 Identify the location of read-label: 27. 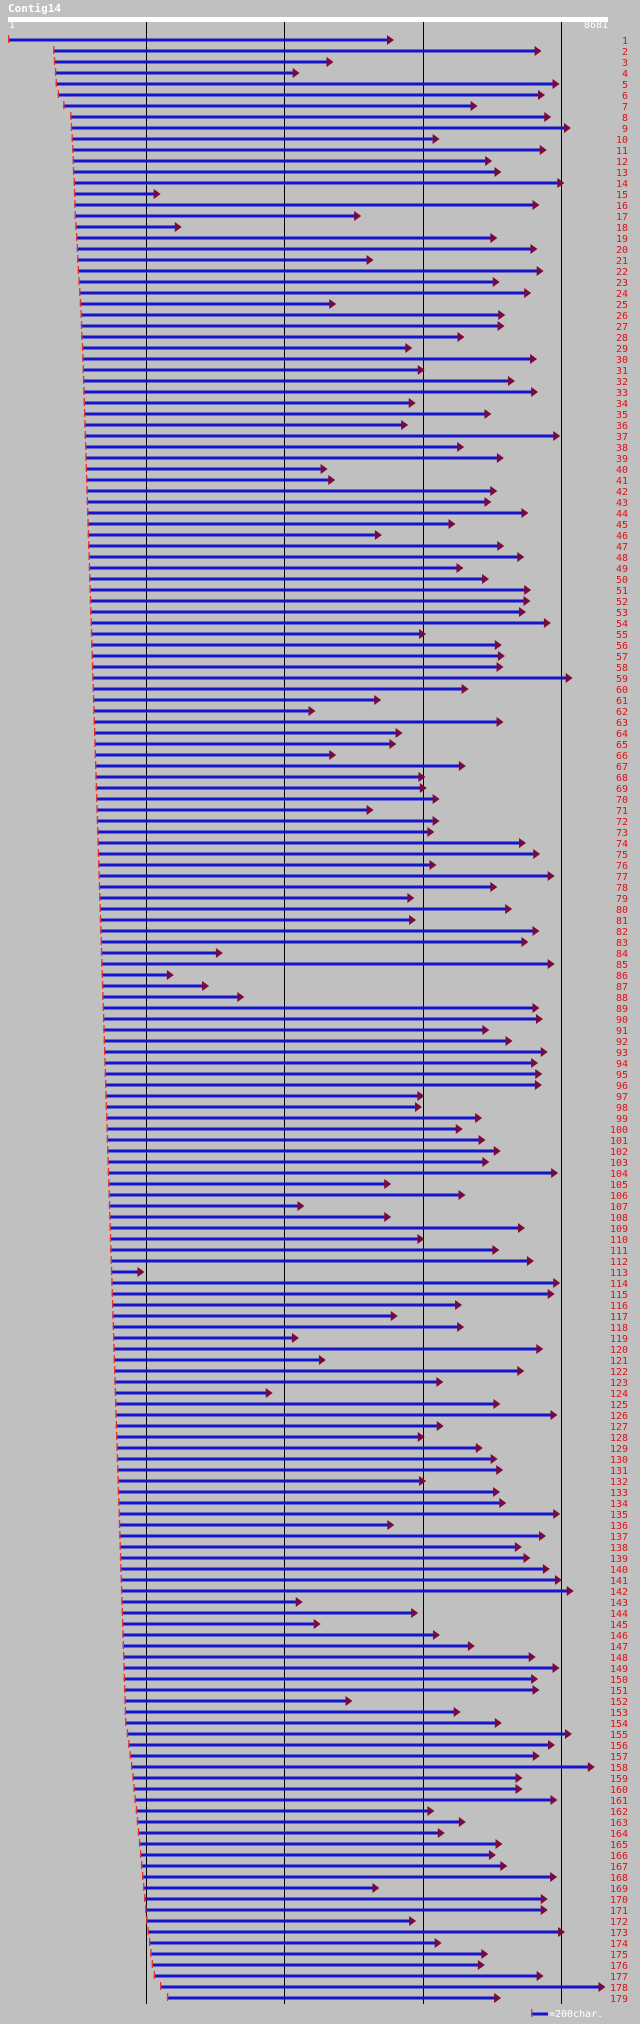
(622, 327).